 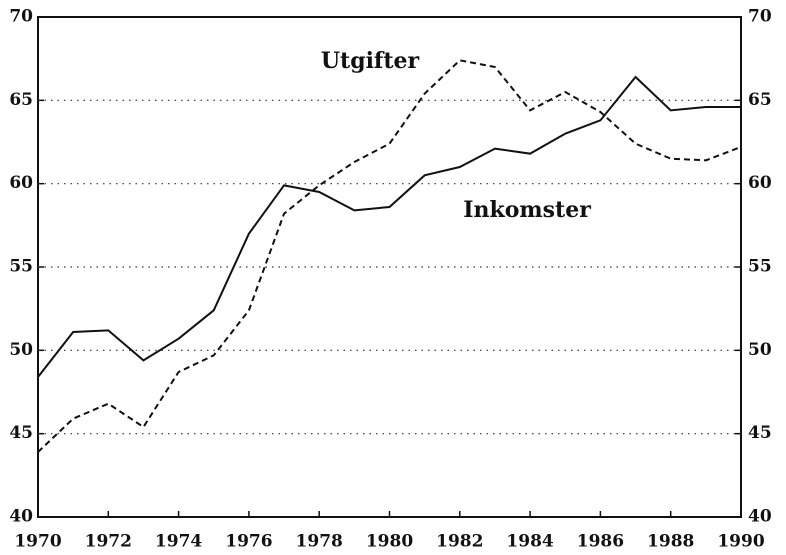 I want to click on y2-tick-label: 65, so click(x=760, y=100).